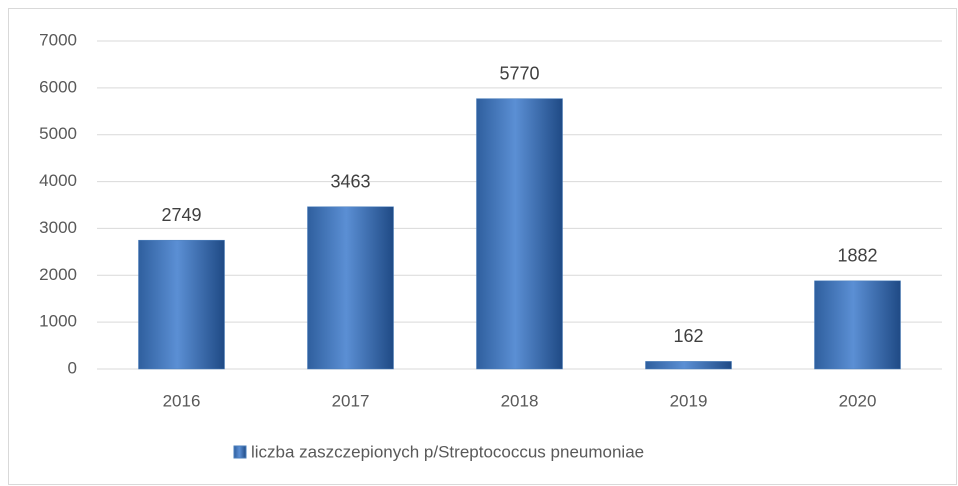 Image resolution: width=958 pixels, height=486 pixels. I want to click on y-tick-label: 6000, so click(58, 86).